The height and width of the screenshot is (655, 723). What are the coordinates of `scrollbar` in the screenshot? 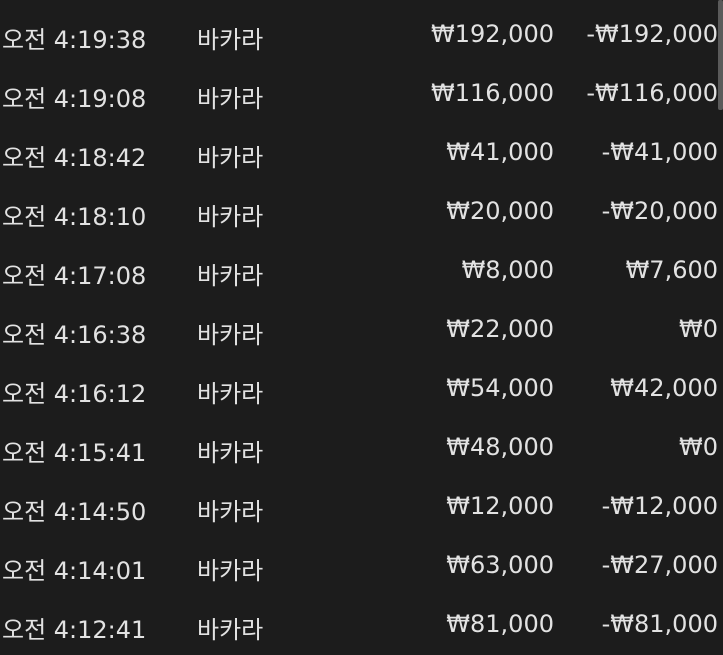 It's located at (720, 55).